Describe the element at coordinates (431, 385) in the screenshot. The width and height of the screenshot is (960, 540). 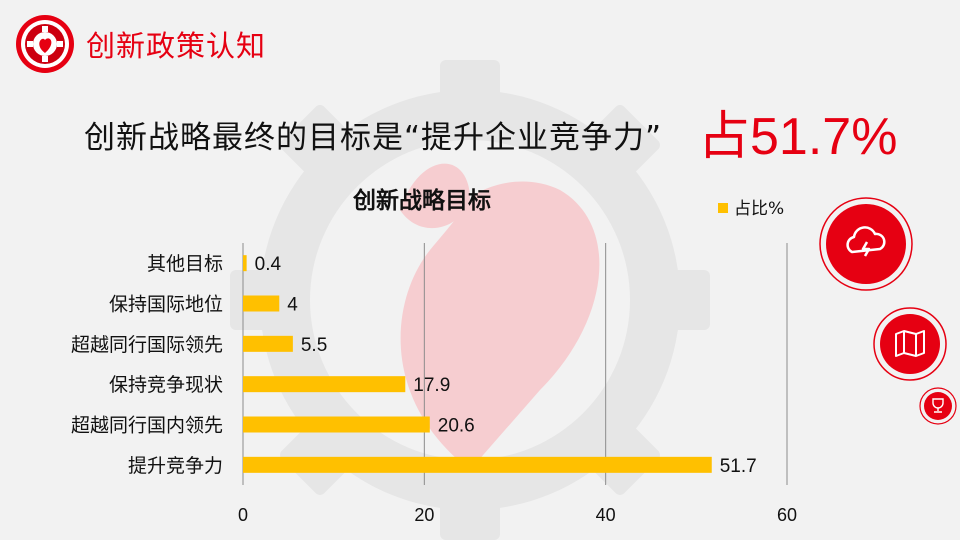
I see `data-label: 17.9` at that location.